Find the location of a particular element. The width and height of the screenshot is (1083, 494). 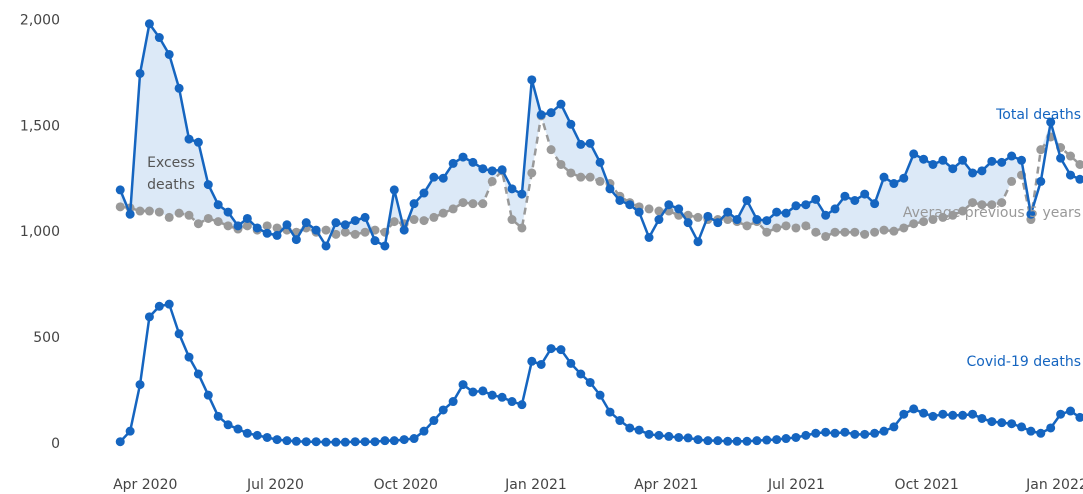

x-tick-label: Jul 2020 is located at coordinates (275, 485).